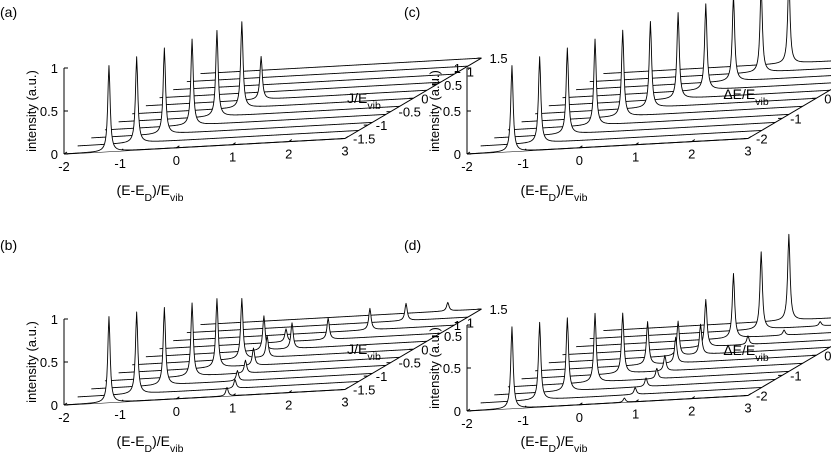 The height and width of the screenshot is (456, 831). What do you see at coordinates (410, 112) in the screenshot?
I see `y-tick-label: -0.5` at bounding box center [410, 112].